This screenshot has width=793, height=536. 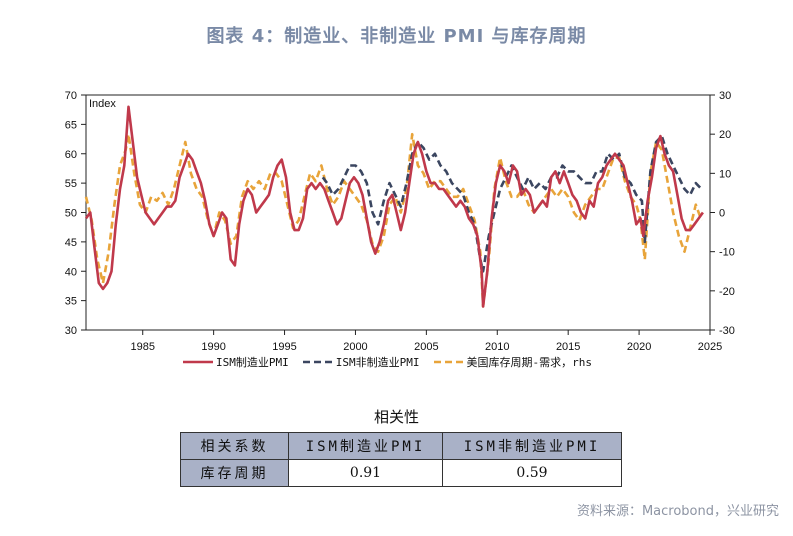 I want to click on x-tick-label: 1995, so click(x=284, y=347).